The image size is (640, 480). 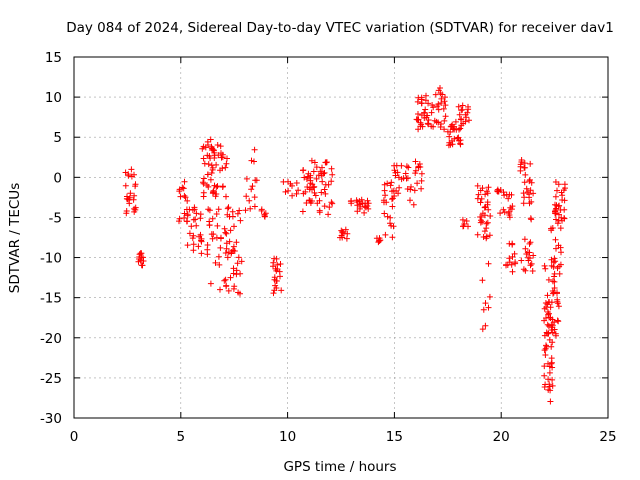 What do you see at coordinates (74, 437) in the screenshot?
I see `x-tick-label: 0` at bounding box center [74, 437].